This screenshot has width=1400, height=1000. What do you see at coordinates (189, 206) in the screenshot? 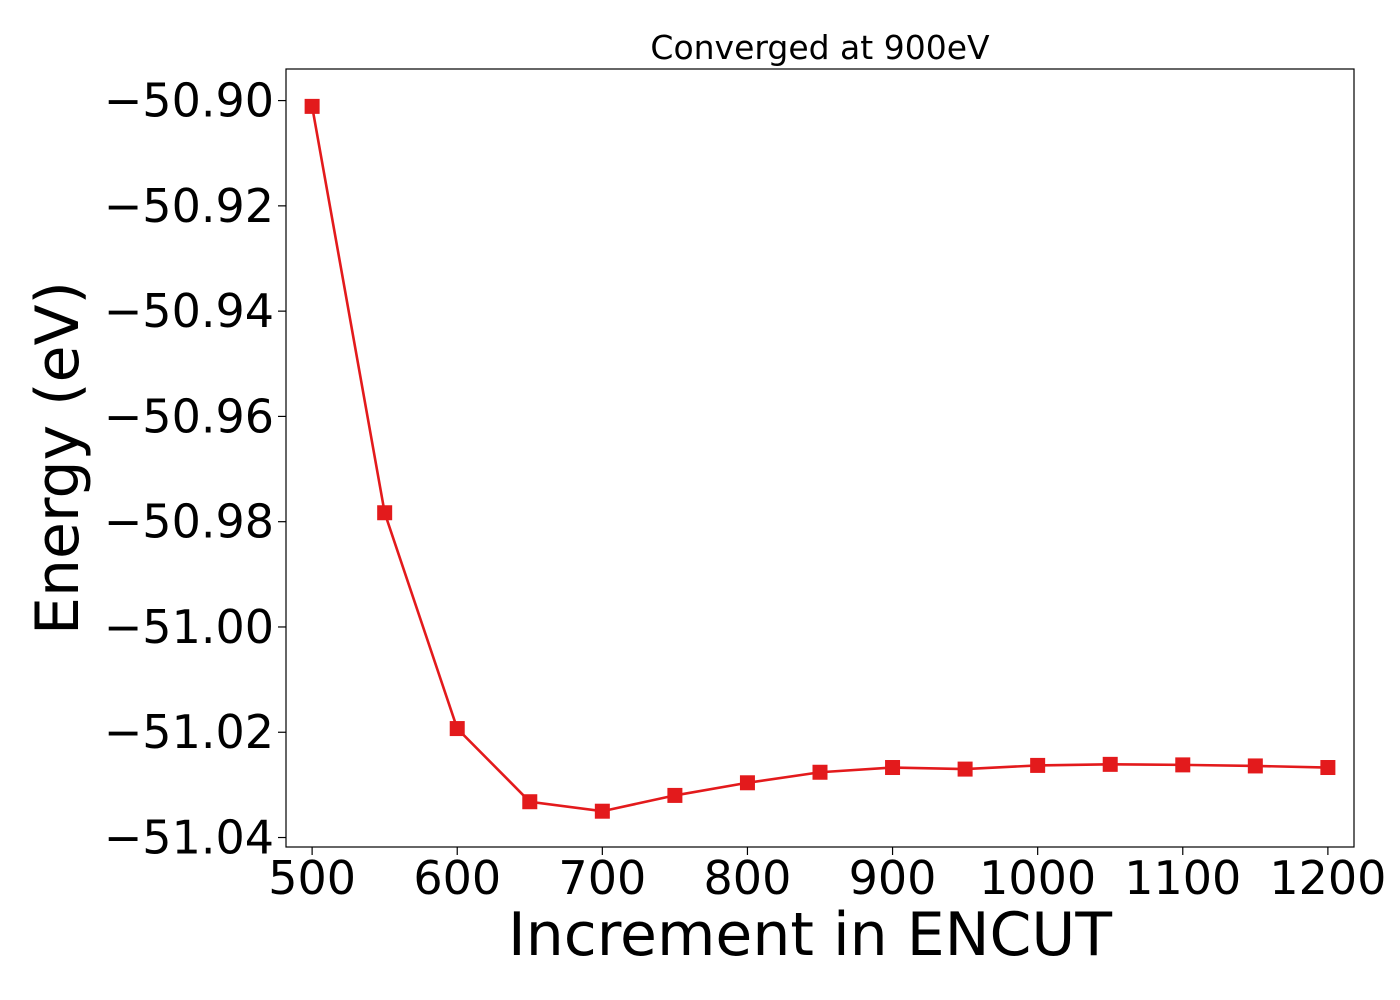
I see `y-tick-label: −50.92` at bounding box center [189, 206].